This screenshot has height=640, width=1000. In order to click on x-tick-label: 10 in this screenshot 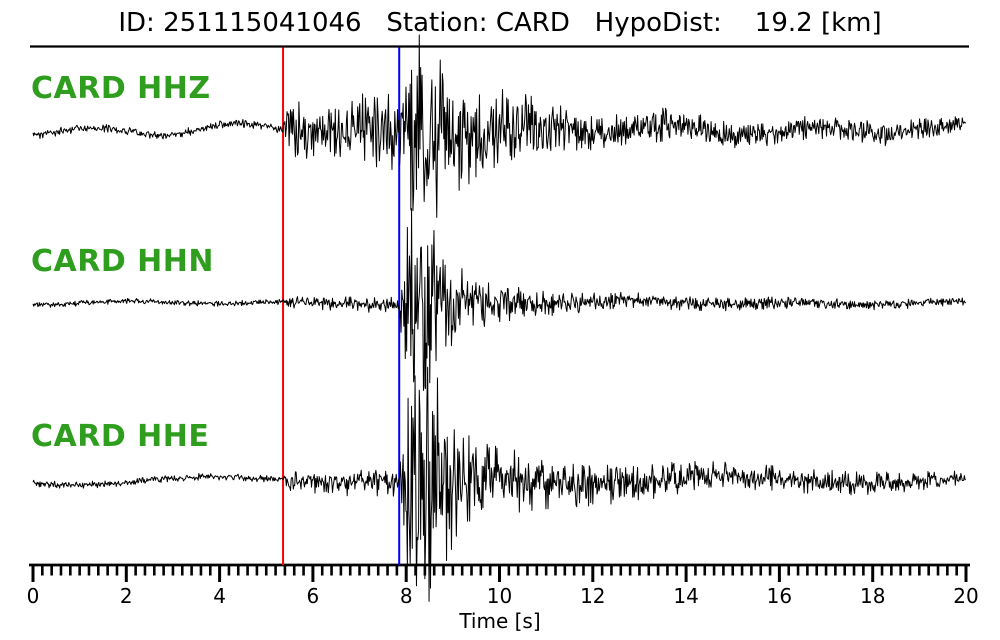, I will do `click(499, 596)`.